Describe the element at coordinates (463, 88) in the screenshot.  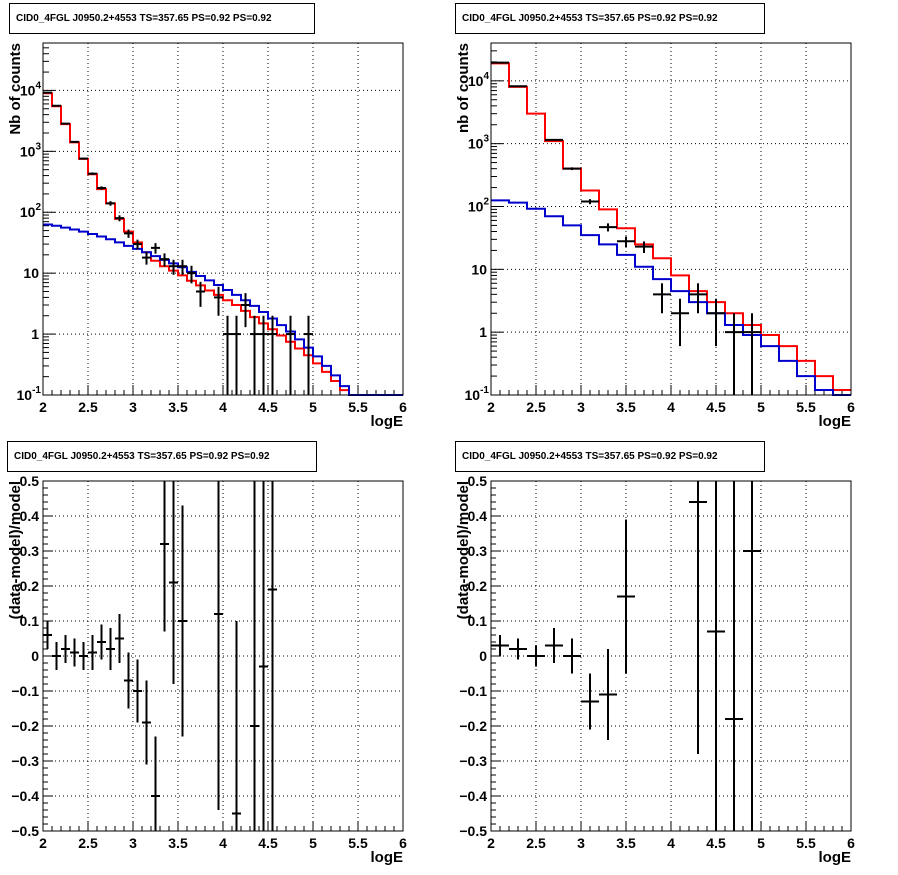
I see `y-axis-title: nb of counts` at that location.